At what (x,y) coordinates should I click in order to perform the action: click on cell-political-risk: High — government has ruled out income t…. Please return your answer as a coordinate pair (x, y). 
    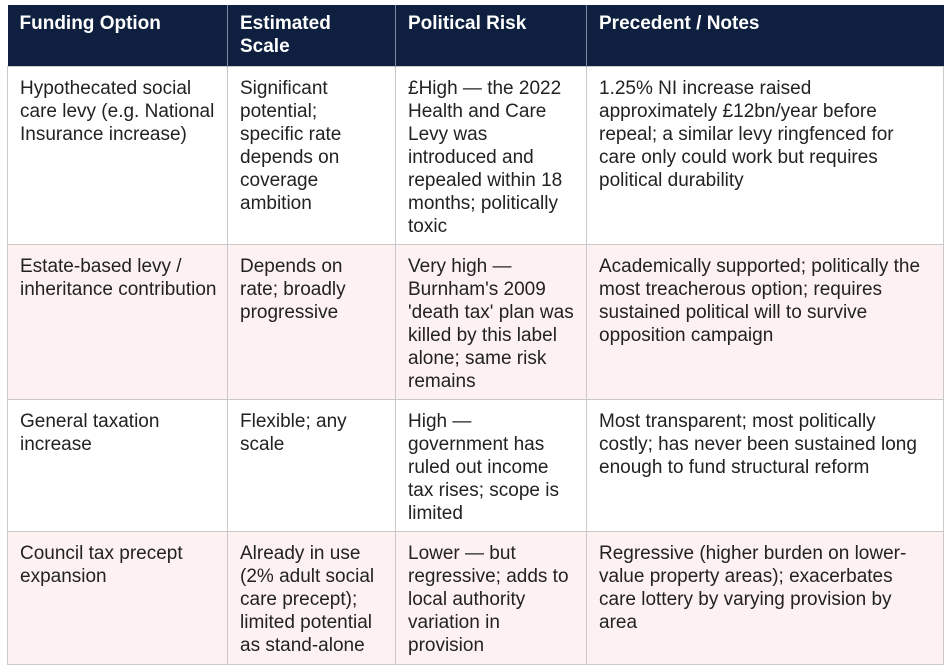
    Looking at the image, I should click on (491, 465).